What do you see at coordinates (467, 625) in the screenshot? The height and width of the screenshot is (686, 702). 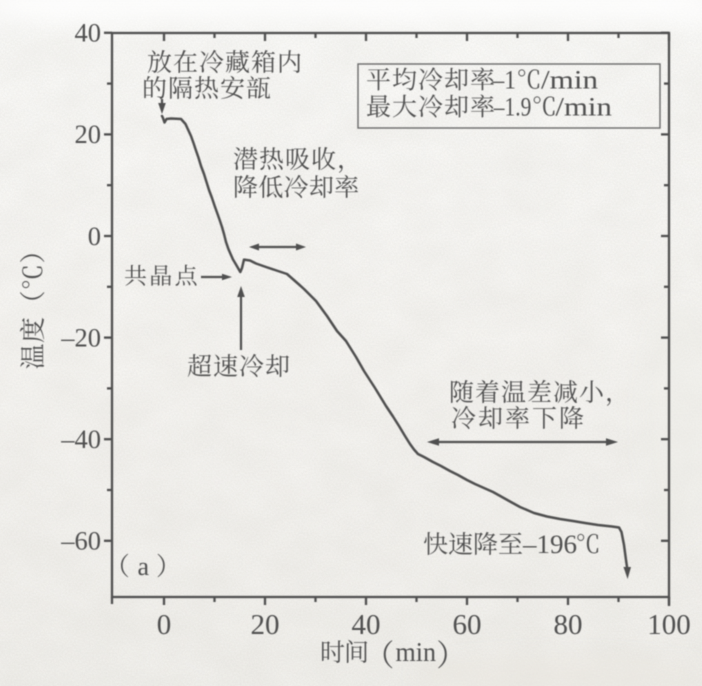 I see `svg-text: 60` at bounding box center [467, 625].